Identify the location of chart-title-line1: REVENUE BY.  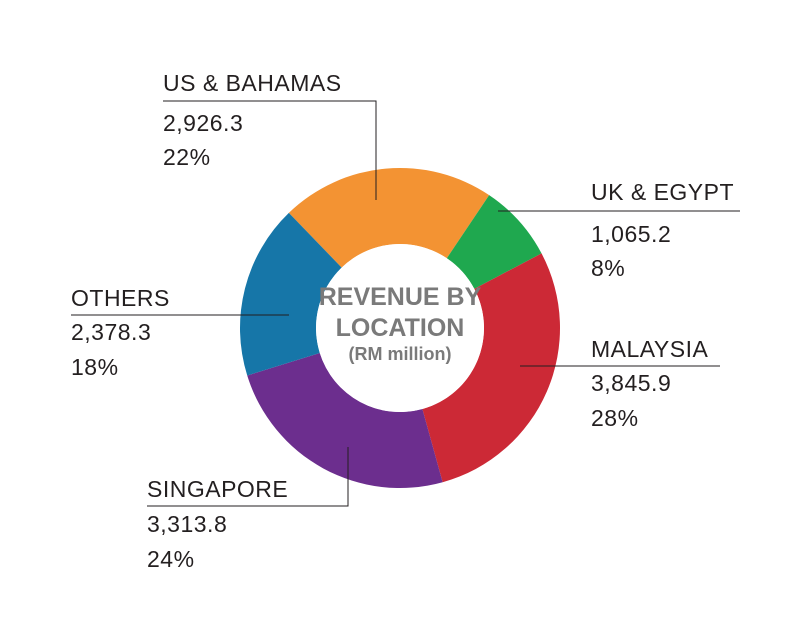
(400, 297).